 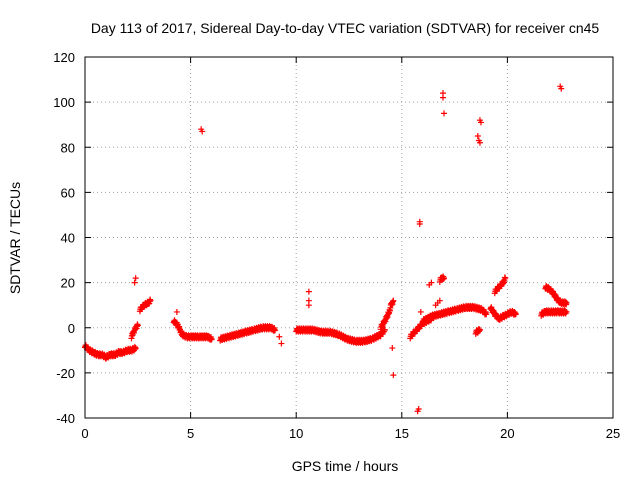 I want to click on y-tick-label: 40, so click(x=68, y=238).